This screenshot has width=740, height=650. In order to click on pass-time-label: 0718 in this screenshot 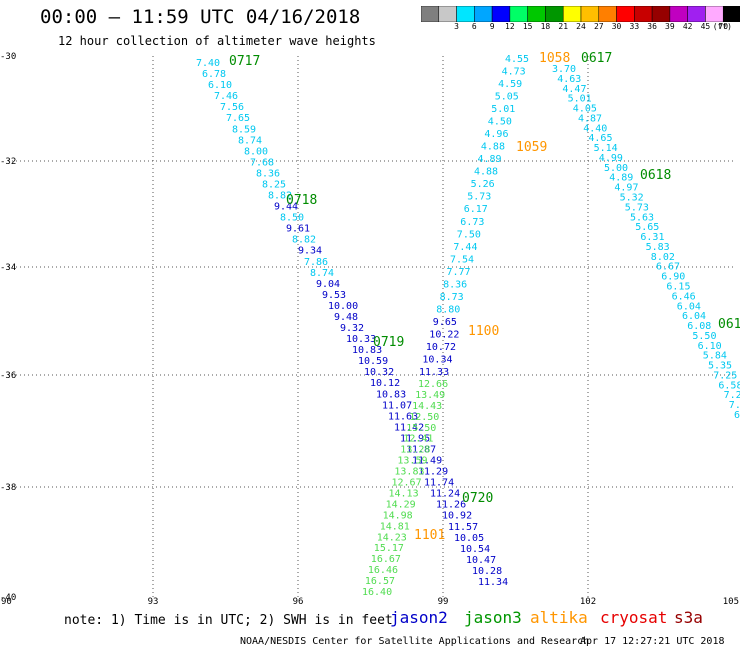, I will do `click(301, 200)`.